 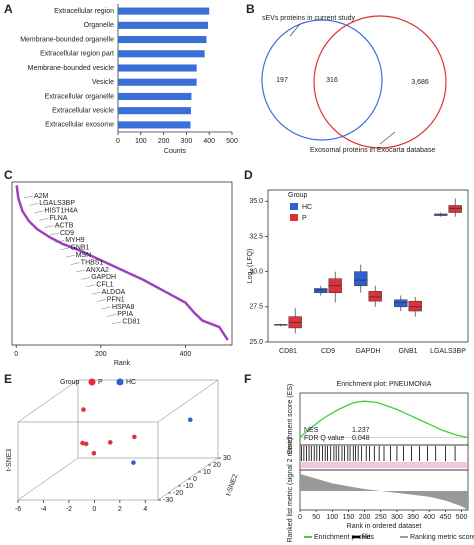 I want to click on count-label: 3,686, so click(x=420, y=82).